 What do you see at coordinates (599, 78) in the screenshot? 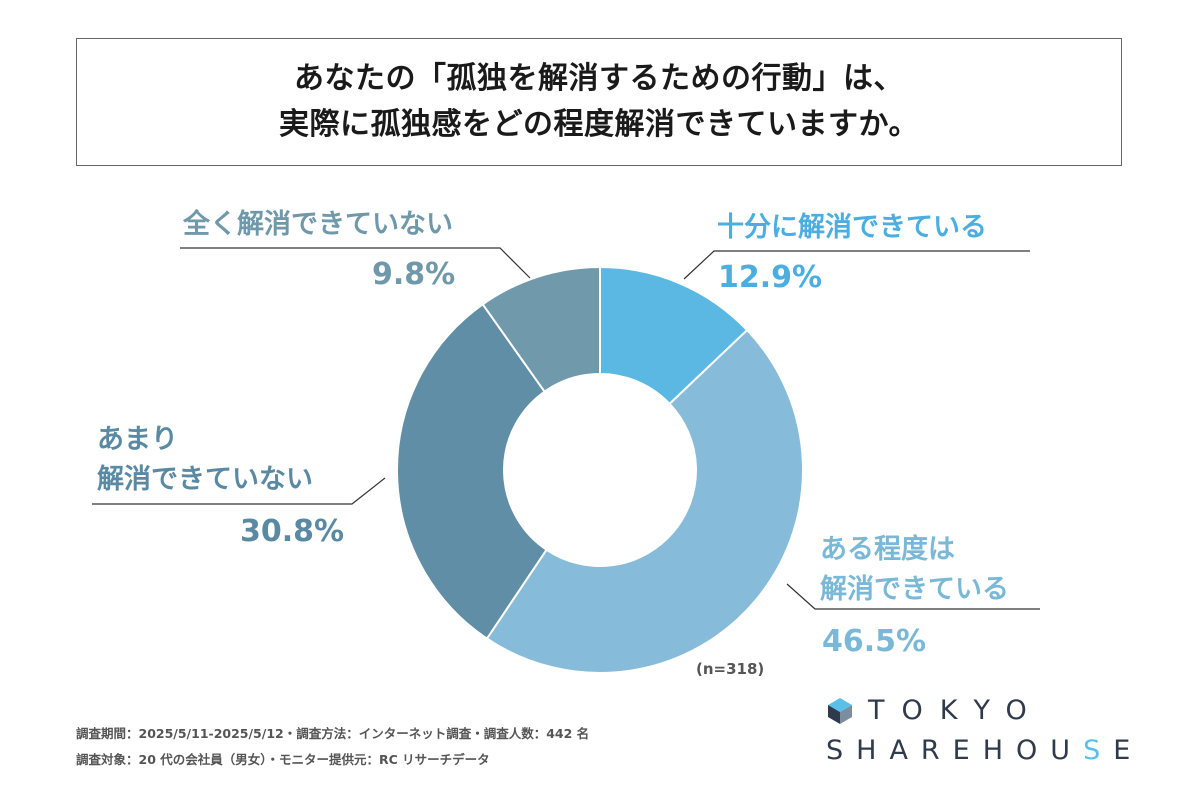
I see `title-line-1: あなたの「孤独を解消するための行動」は、` at bounding box center [599, 78].